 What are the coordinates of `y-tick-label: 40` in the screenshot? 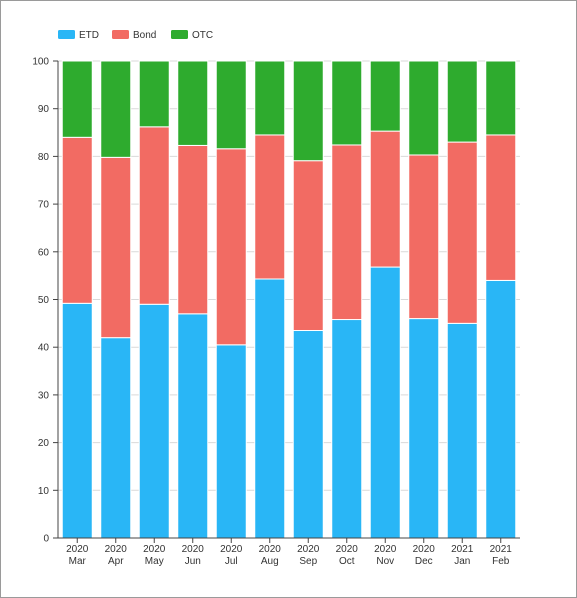 It's located at (44, 348).